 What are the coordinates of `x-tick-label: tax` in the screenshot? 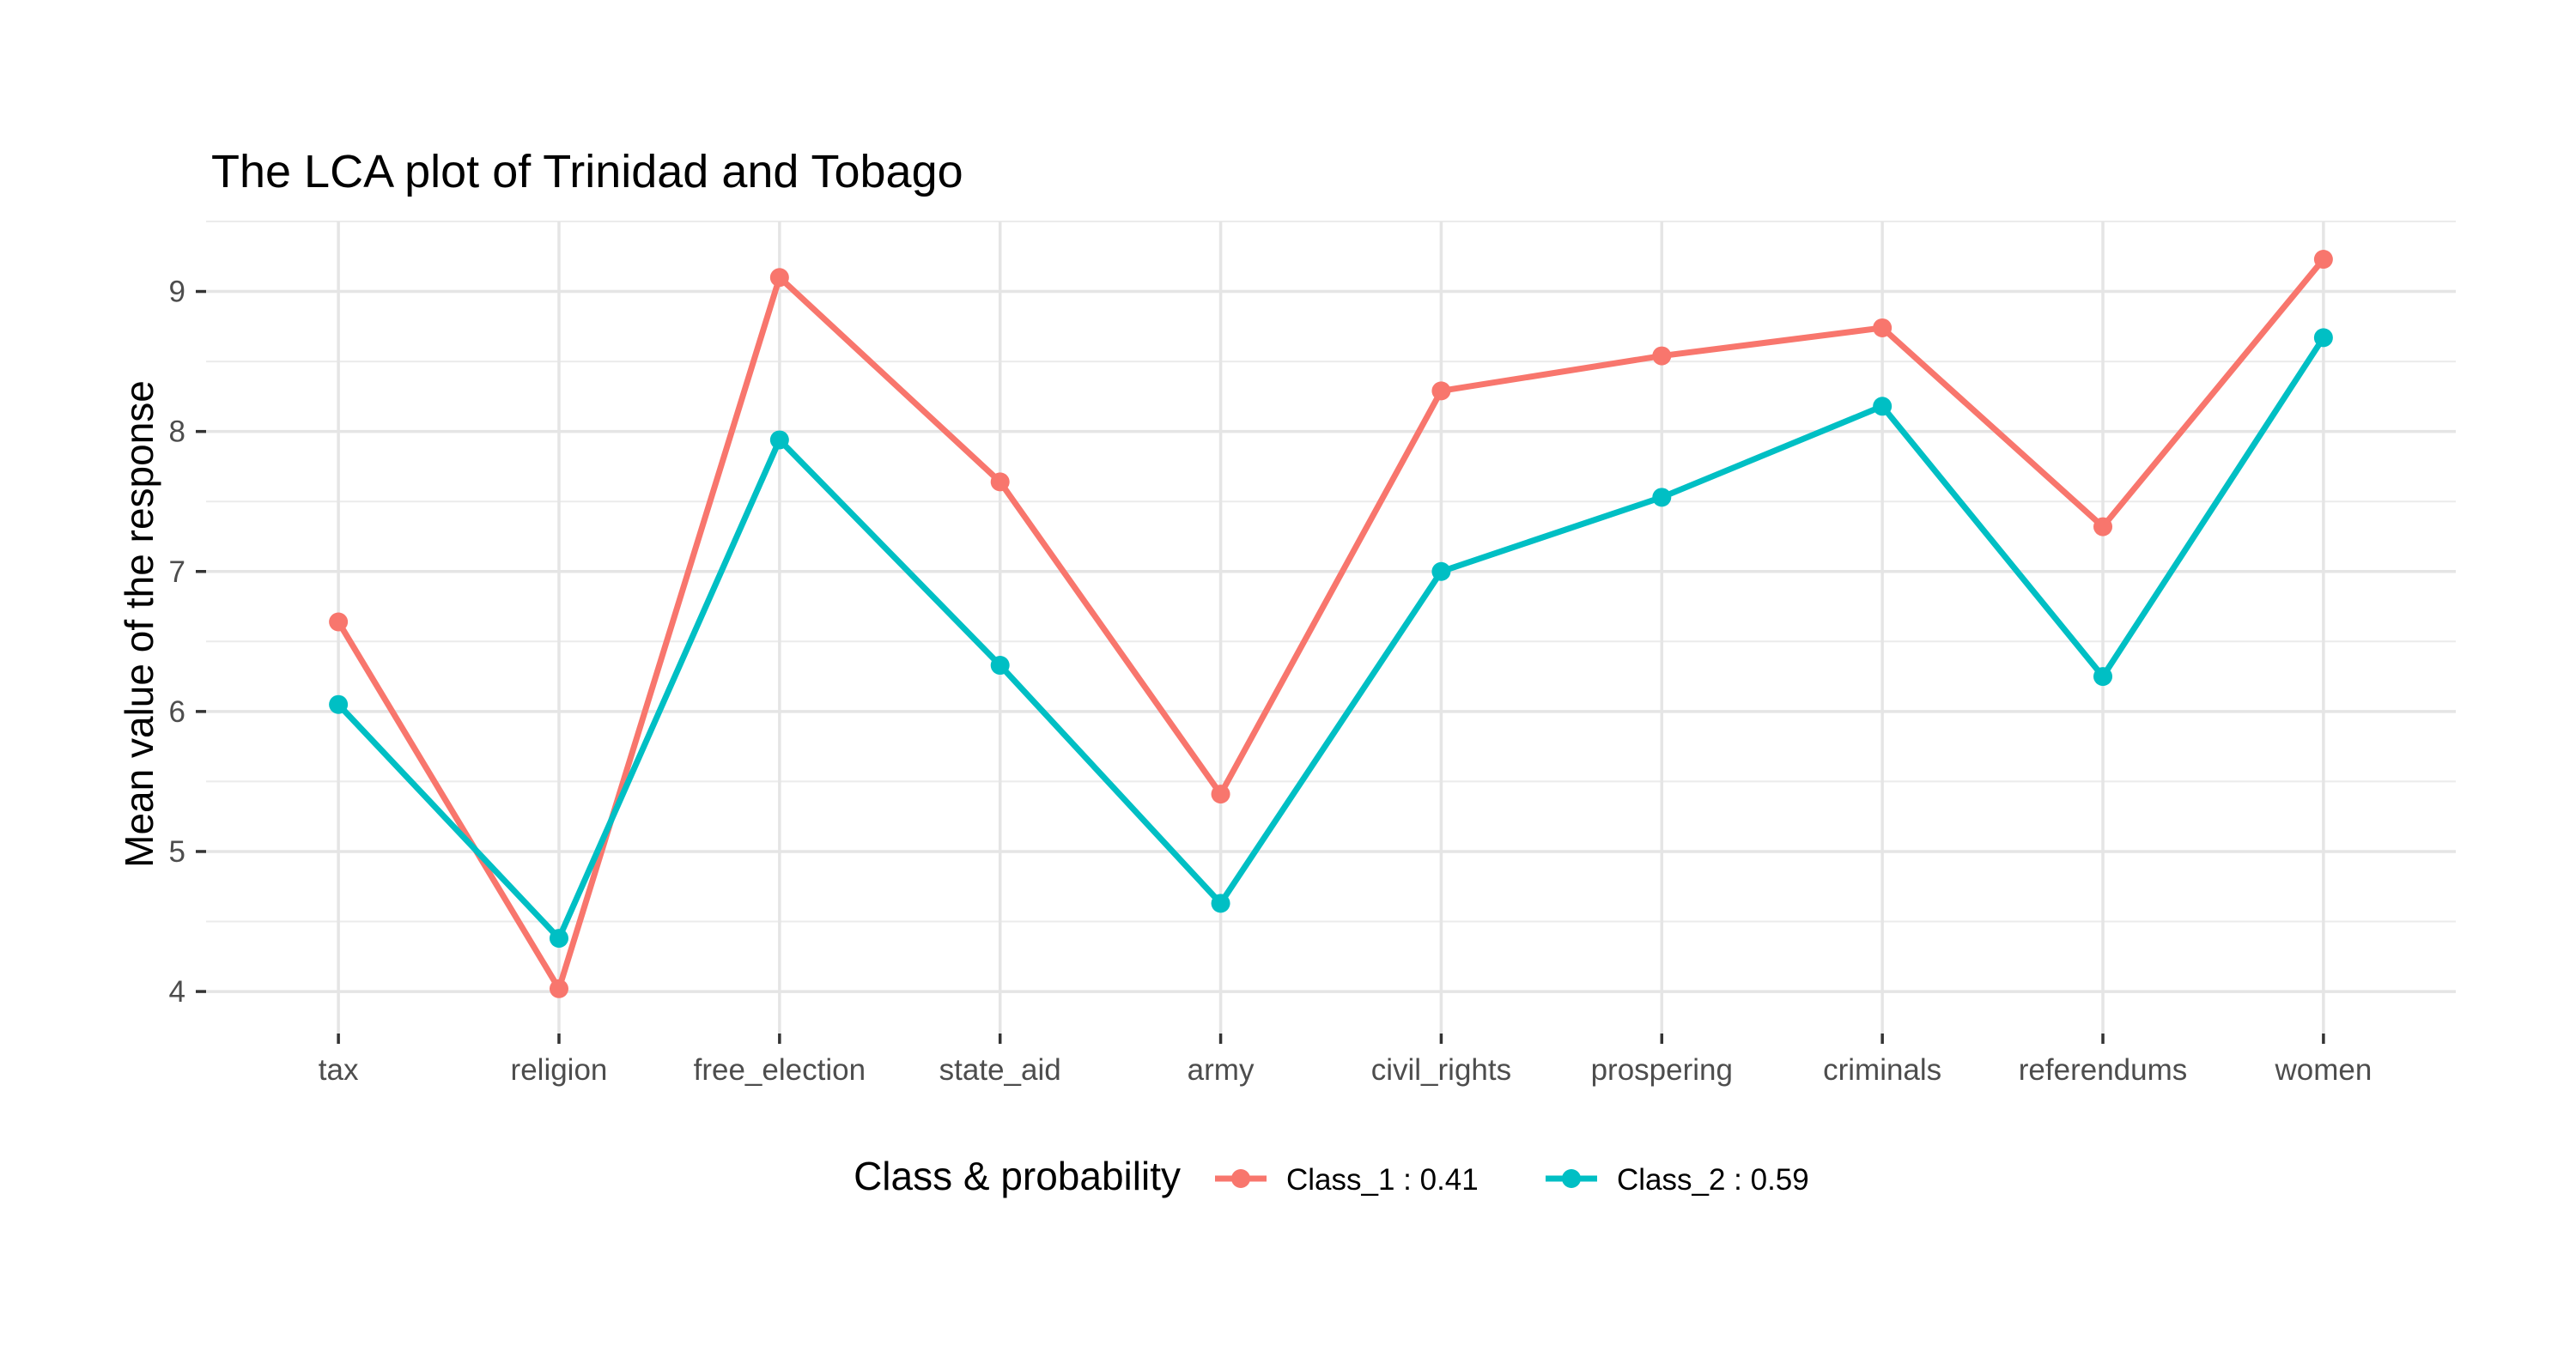 It's located at (339, 1070).